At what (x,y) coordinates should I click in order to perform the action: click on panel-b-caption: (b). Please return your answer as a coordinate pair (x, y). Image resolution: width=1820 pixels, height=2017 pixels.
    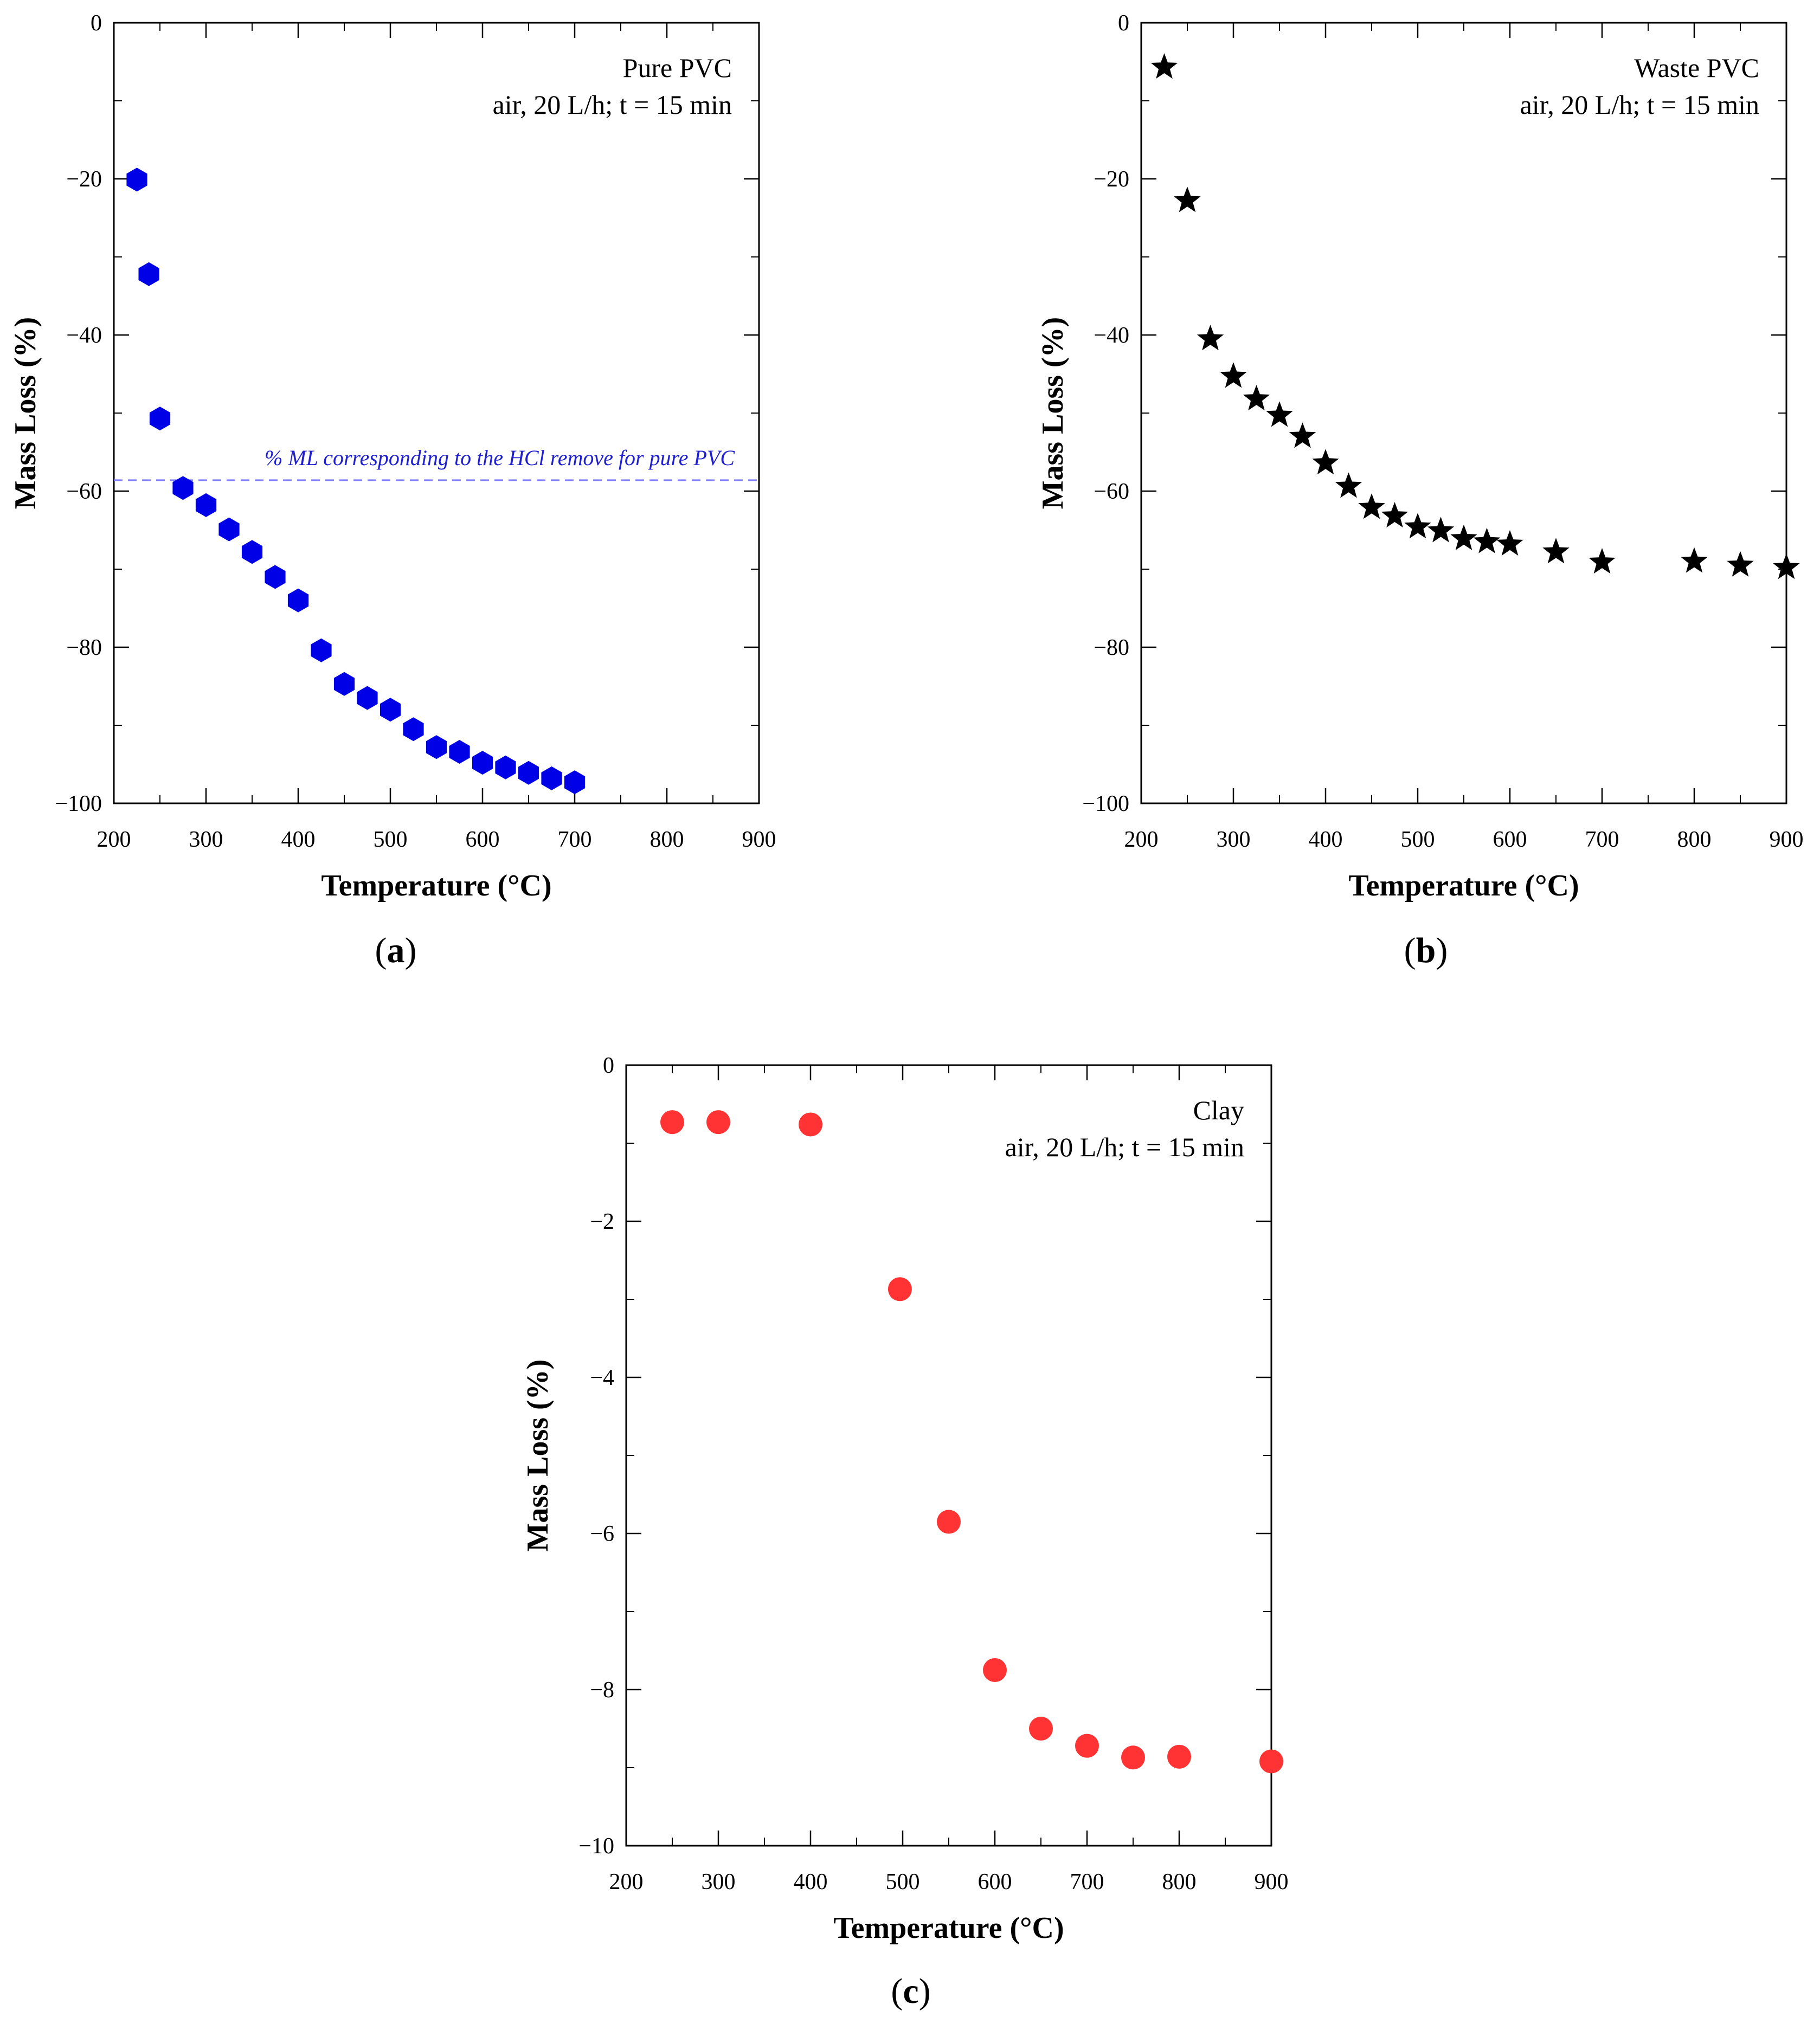
    Looking at the image, I should click on (1426, 950).